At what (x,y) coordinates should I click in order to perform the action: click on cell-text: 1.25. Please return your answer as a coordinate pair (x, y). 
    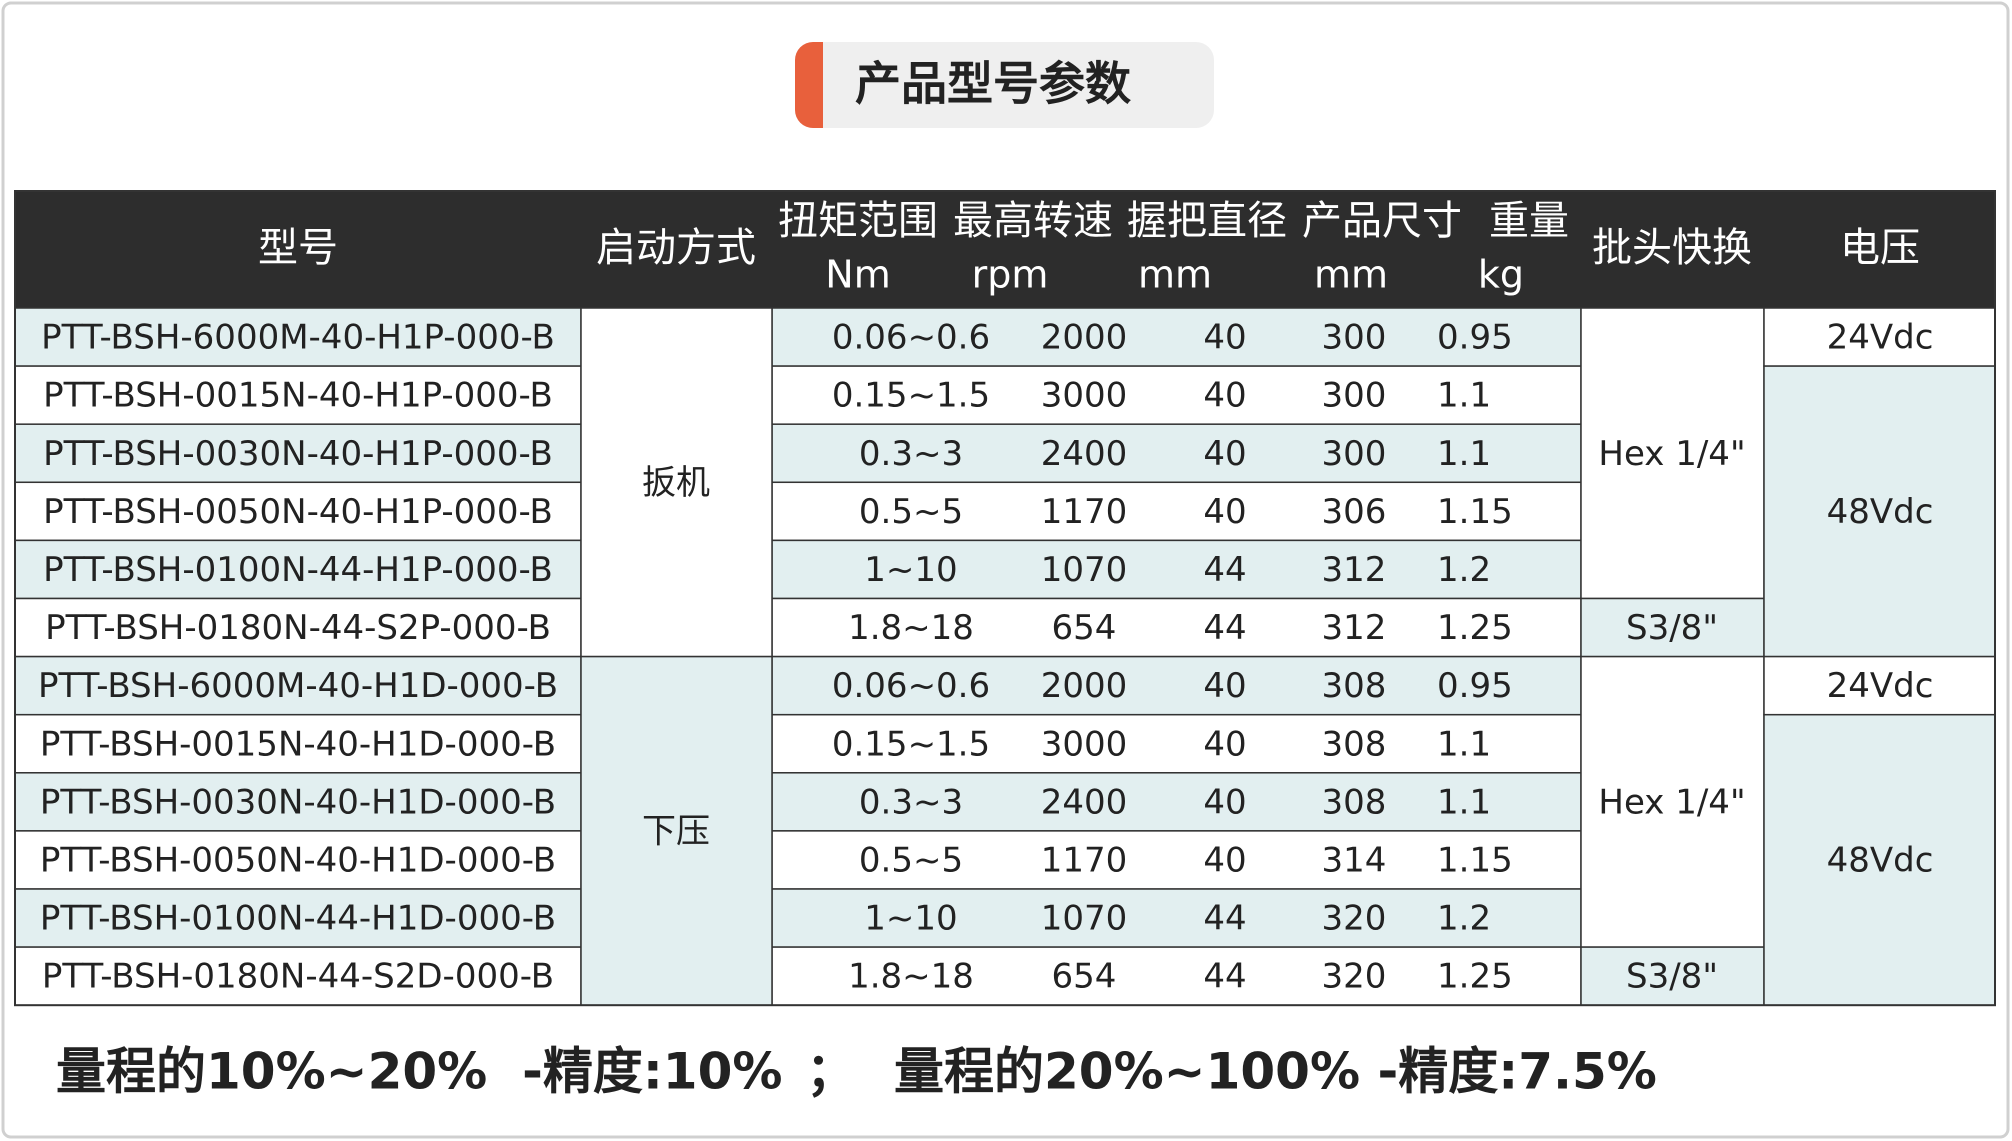
    Looking at the image, I should click on (1475, 628).